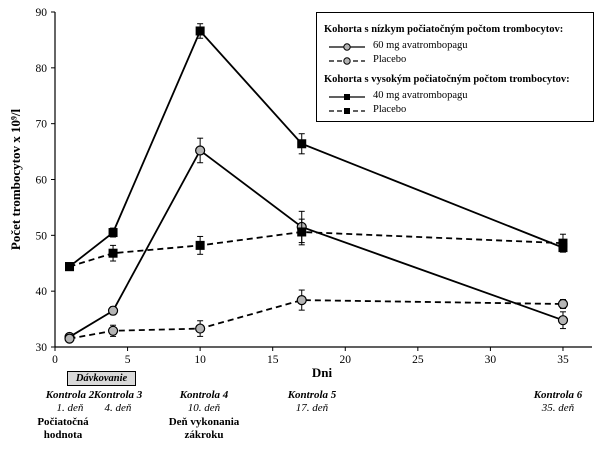  I want to click on visit-note-baseline: Počiatočná hodnota, so click(63, 429).